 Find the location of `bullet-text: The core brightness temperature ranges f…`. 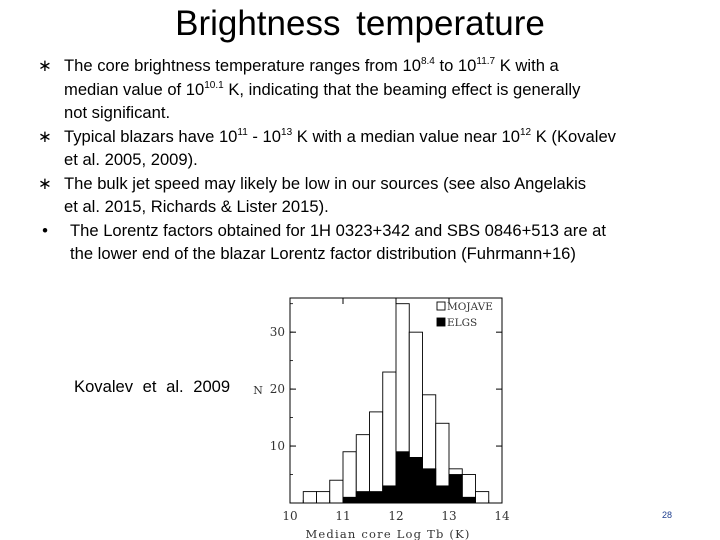

bullet-text: The core brightness temperature ranges f… is located at coordinates (242, 65).